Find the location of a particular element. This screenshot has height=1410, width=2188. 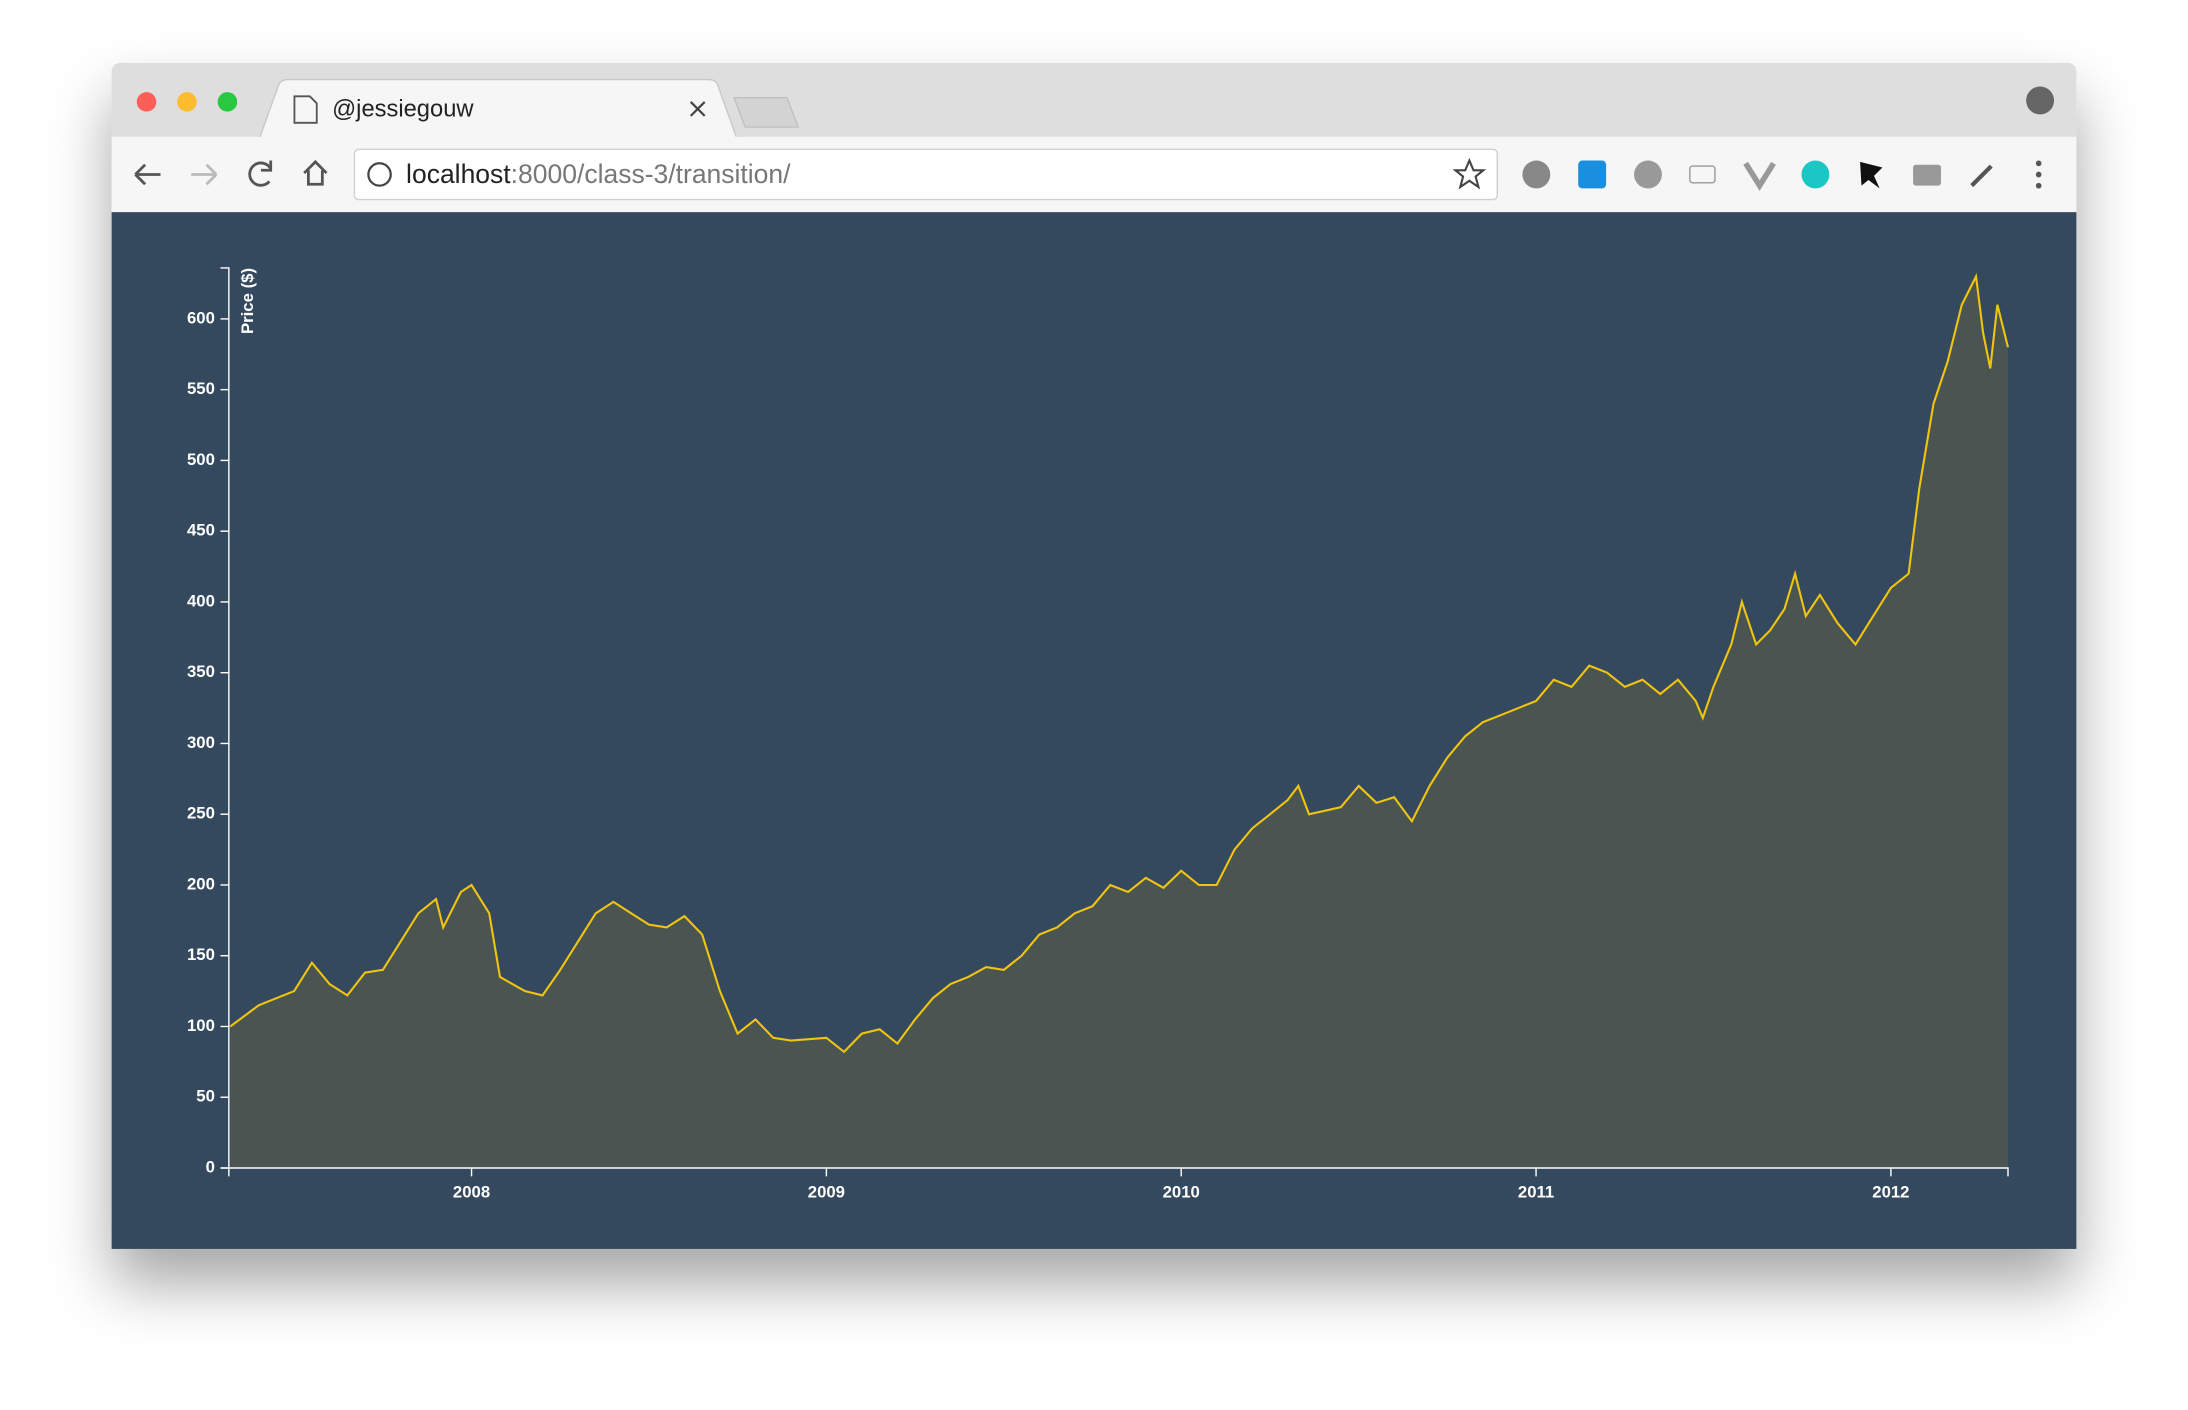

home-button is located at coordinates (315, 172).